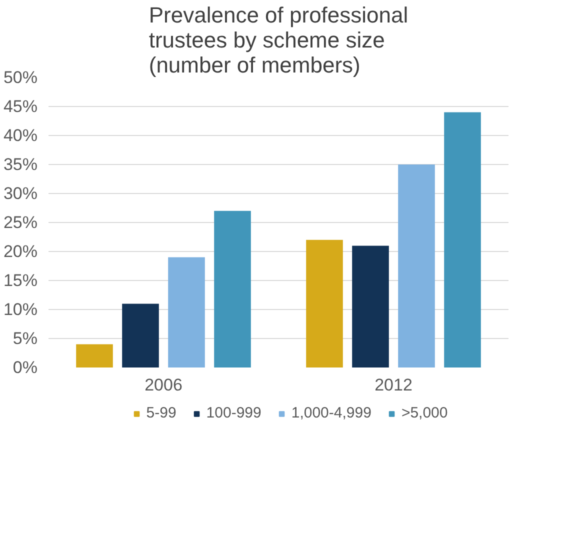  Describe the element at coordinates (424, 413) in the screenshot. I see `legend-label: >5,000` at that location.